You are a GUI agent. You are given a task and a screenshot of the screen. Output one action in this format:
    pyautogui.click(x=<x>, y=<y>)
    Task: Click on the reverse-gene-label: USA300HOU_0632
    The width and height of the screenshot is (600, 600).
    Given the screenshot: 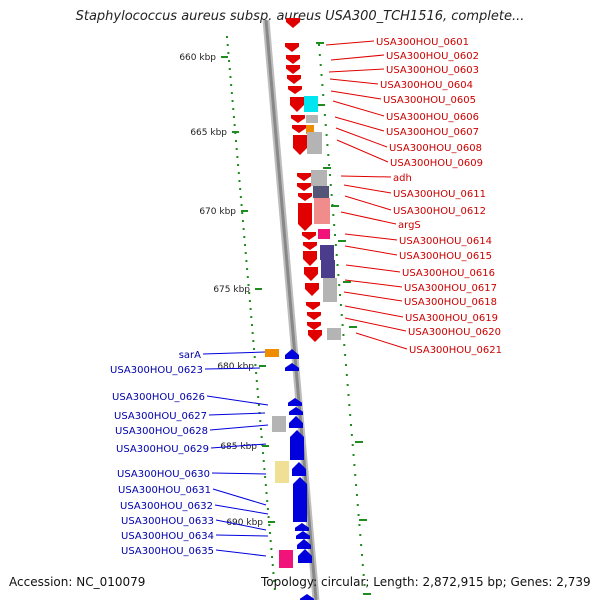 What is the action you would take?
    pyautogui.click(x=166, y=506)
    